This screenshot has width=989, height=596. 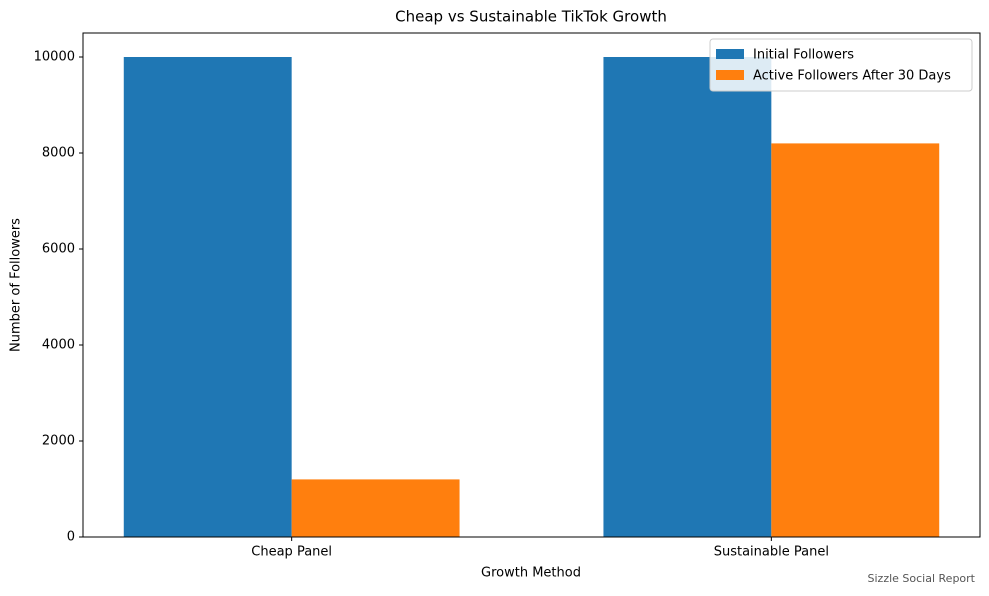 I want to click on y-tick-label: 4000, so click(x=58, y=345).